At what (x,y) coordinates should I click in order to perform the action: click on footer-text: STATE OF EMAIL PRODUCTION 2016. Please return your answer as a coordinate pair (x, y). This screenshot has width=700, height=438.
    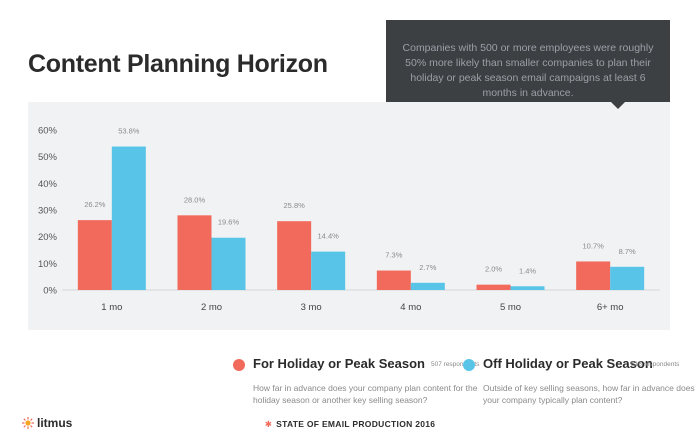
    Looking at the image, I should click on (356, 424).